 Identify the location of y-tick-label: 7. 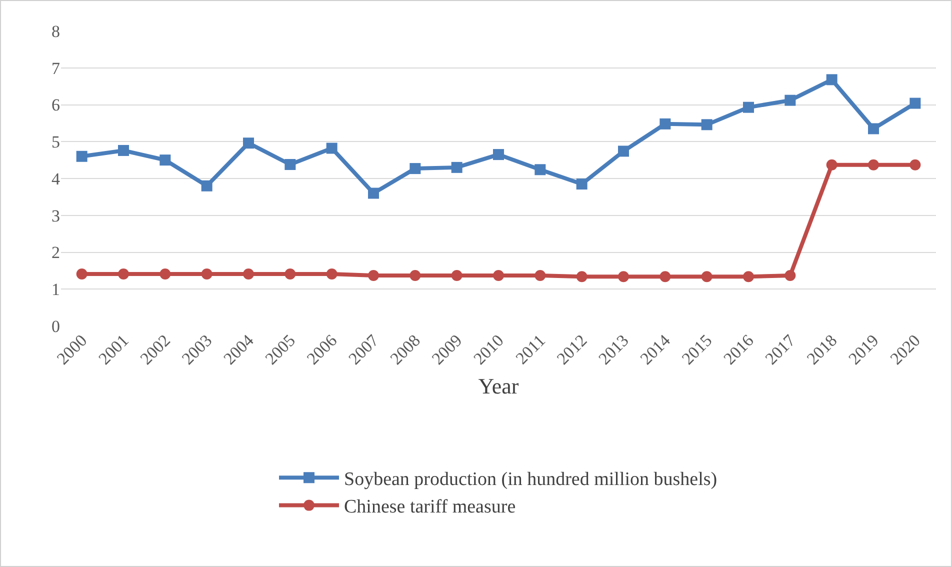
(56, 68).